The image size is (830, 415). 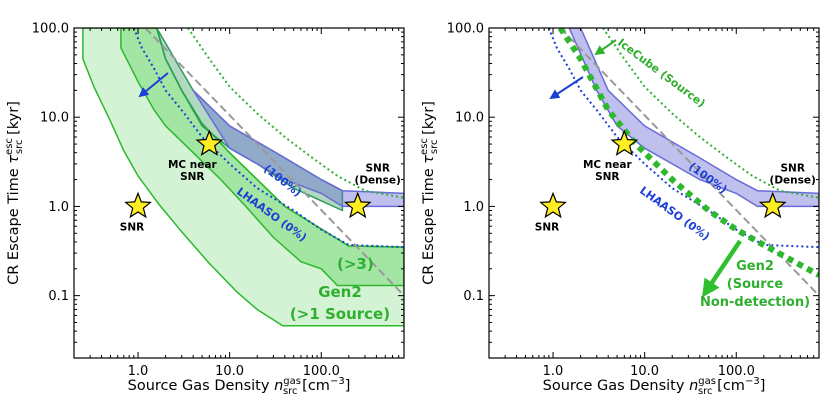 What do you see at coordinates (14, 193) in the screenshot?
I see `left-y-axis-label: CR Escape Time τescsrc [kyr]` at bounding box center [14, 193].